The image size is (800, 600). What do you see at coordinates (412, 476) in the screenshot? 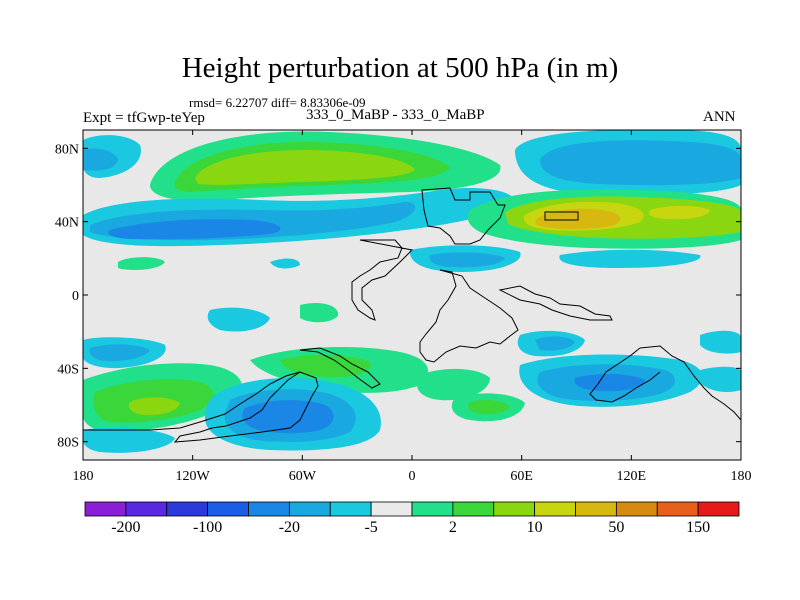
I see `lon-tick-label: 0` at bounding box center [412, 476].